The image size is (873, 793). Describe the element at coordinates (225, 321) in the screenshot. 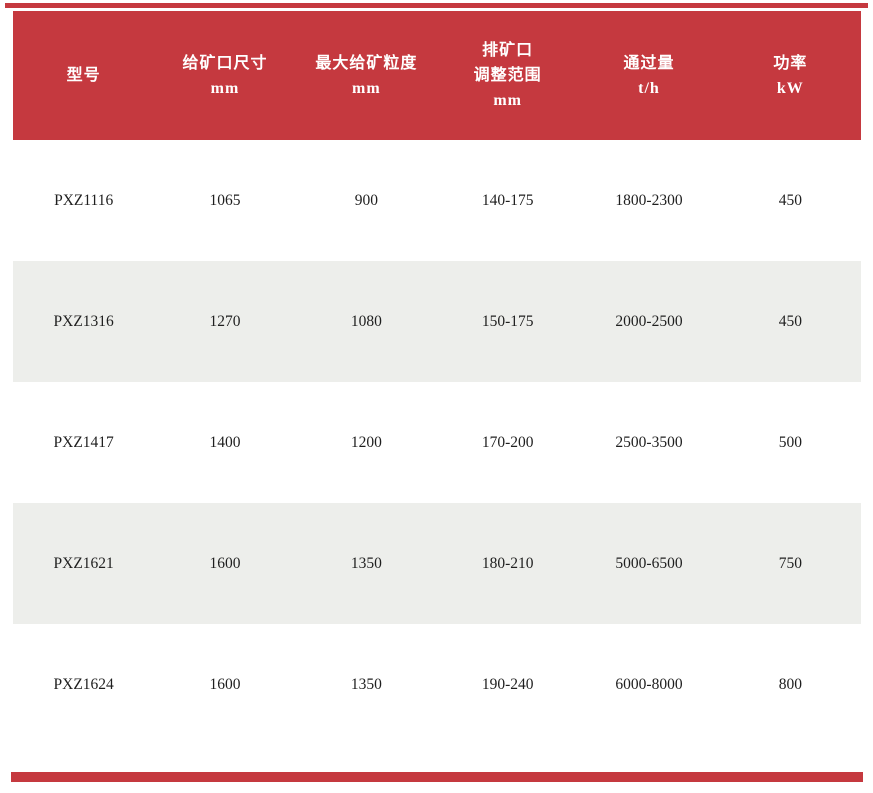

I see `cell-feed-opening: 1270` at that location.